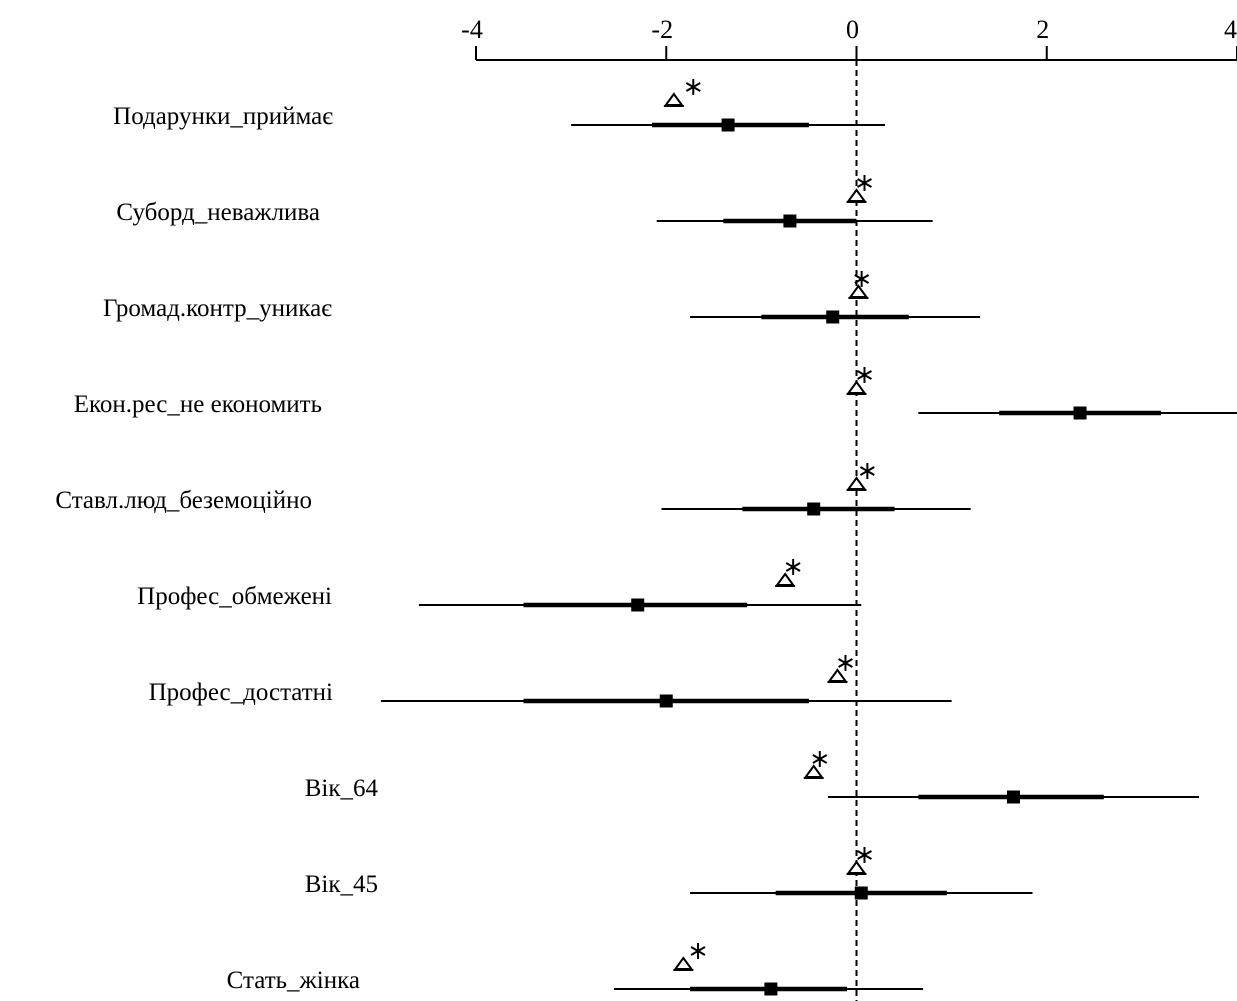 Image resolution: width=1237 pixels, height=1001 pixels. I want to click on row-label: Профес_обмежені, so click(234, 596).